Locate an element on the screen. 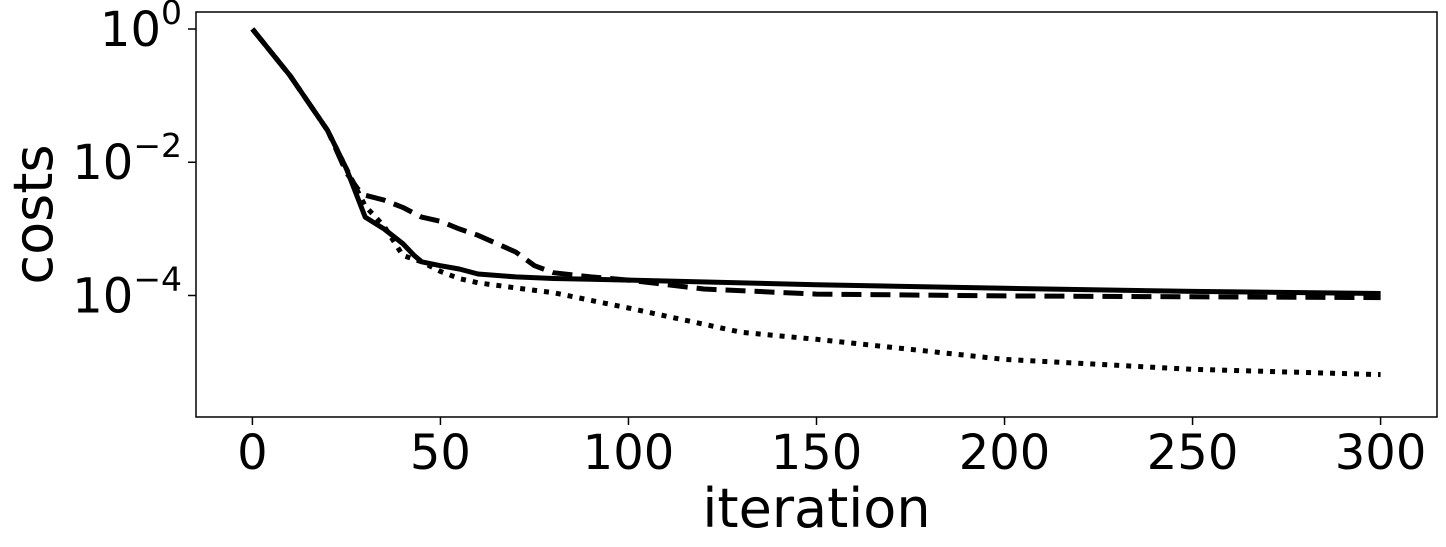 This screenshot has width=1446, height=547. y-tick-exponent: −4 is located at coordinates (157, 278).